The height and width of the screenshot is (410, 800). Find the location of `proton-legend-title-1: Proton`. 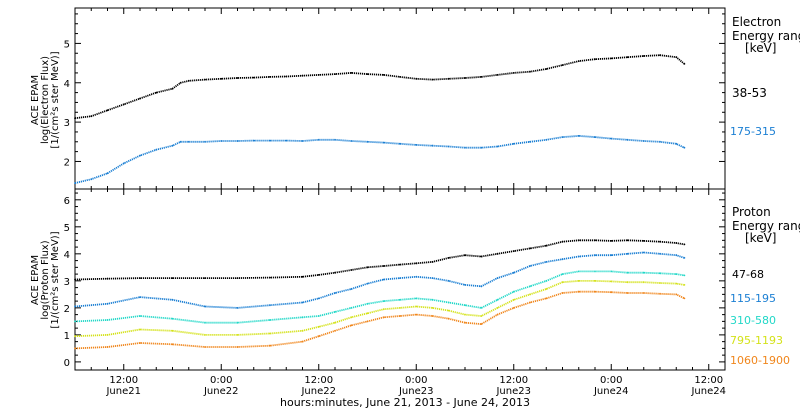

proton-legend-title-1: Proton is located at coordinates (751, 212).